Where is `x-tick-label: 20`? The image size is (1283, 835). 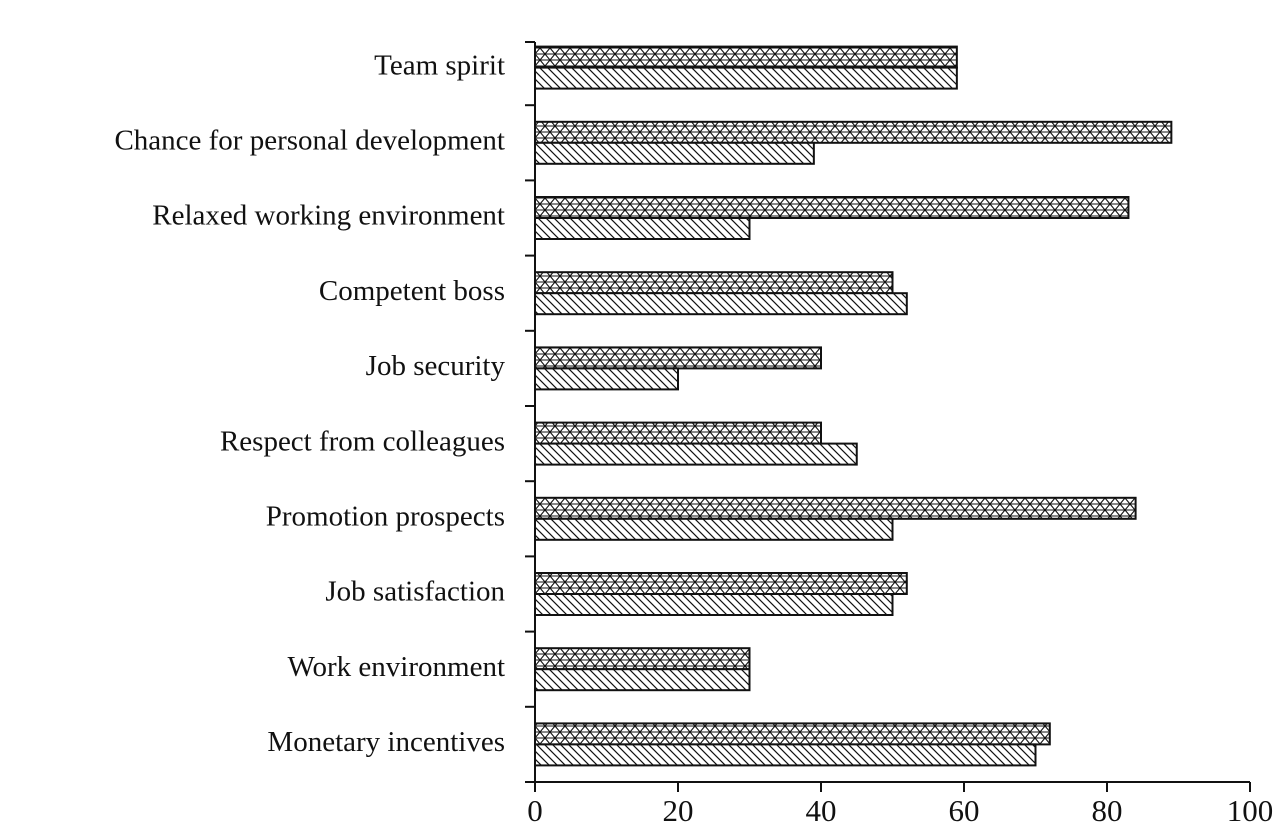 x-tick-label: 20 is located at coordinates (678, 810).